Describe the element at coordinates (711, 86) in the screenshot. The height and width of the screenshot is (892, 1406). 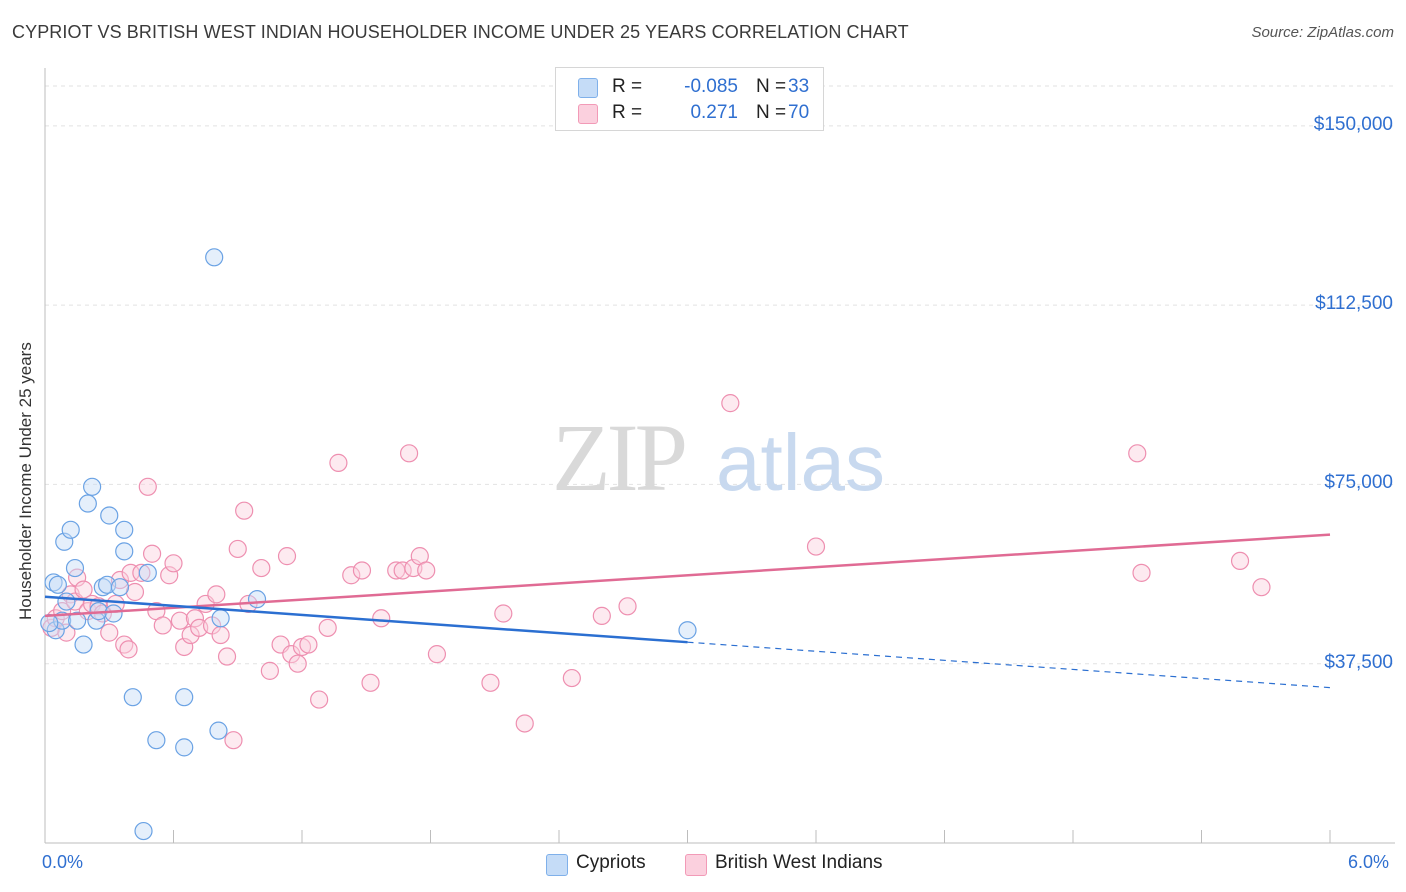
I see `legend-r-value: -0.085` at that location.